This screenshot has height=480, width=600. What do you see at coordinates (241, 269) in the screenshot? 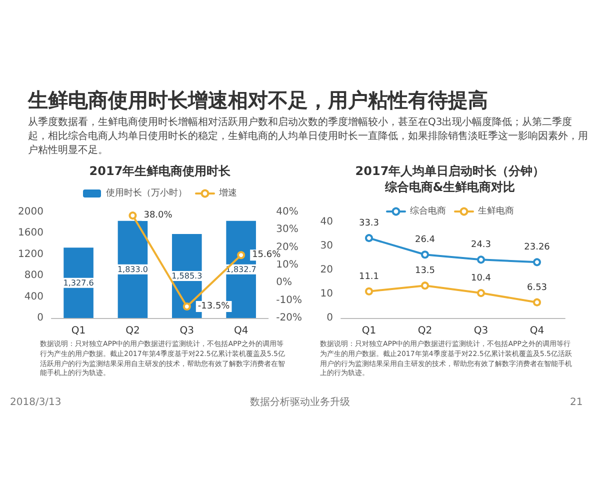
I see `data-label: 1,832.7` at bounding box center [241, 269].